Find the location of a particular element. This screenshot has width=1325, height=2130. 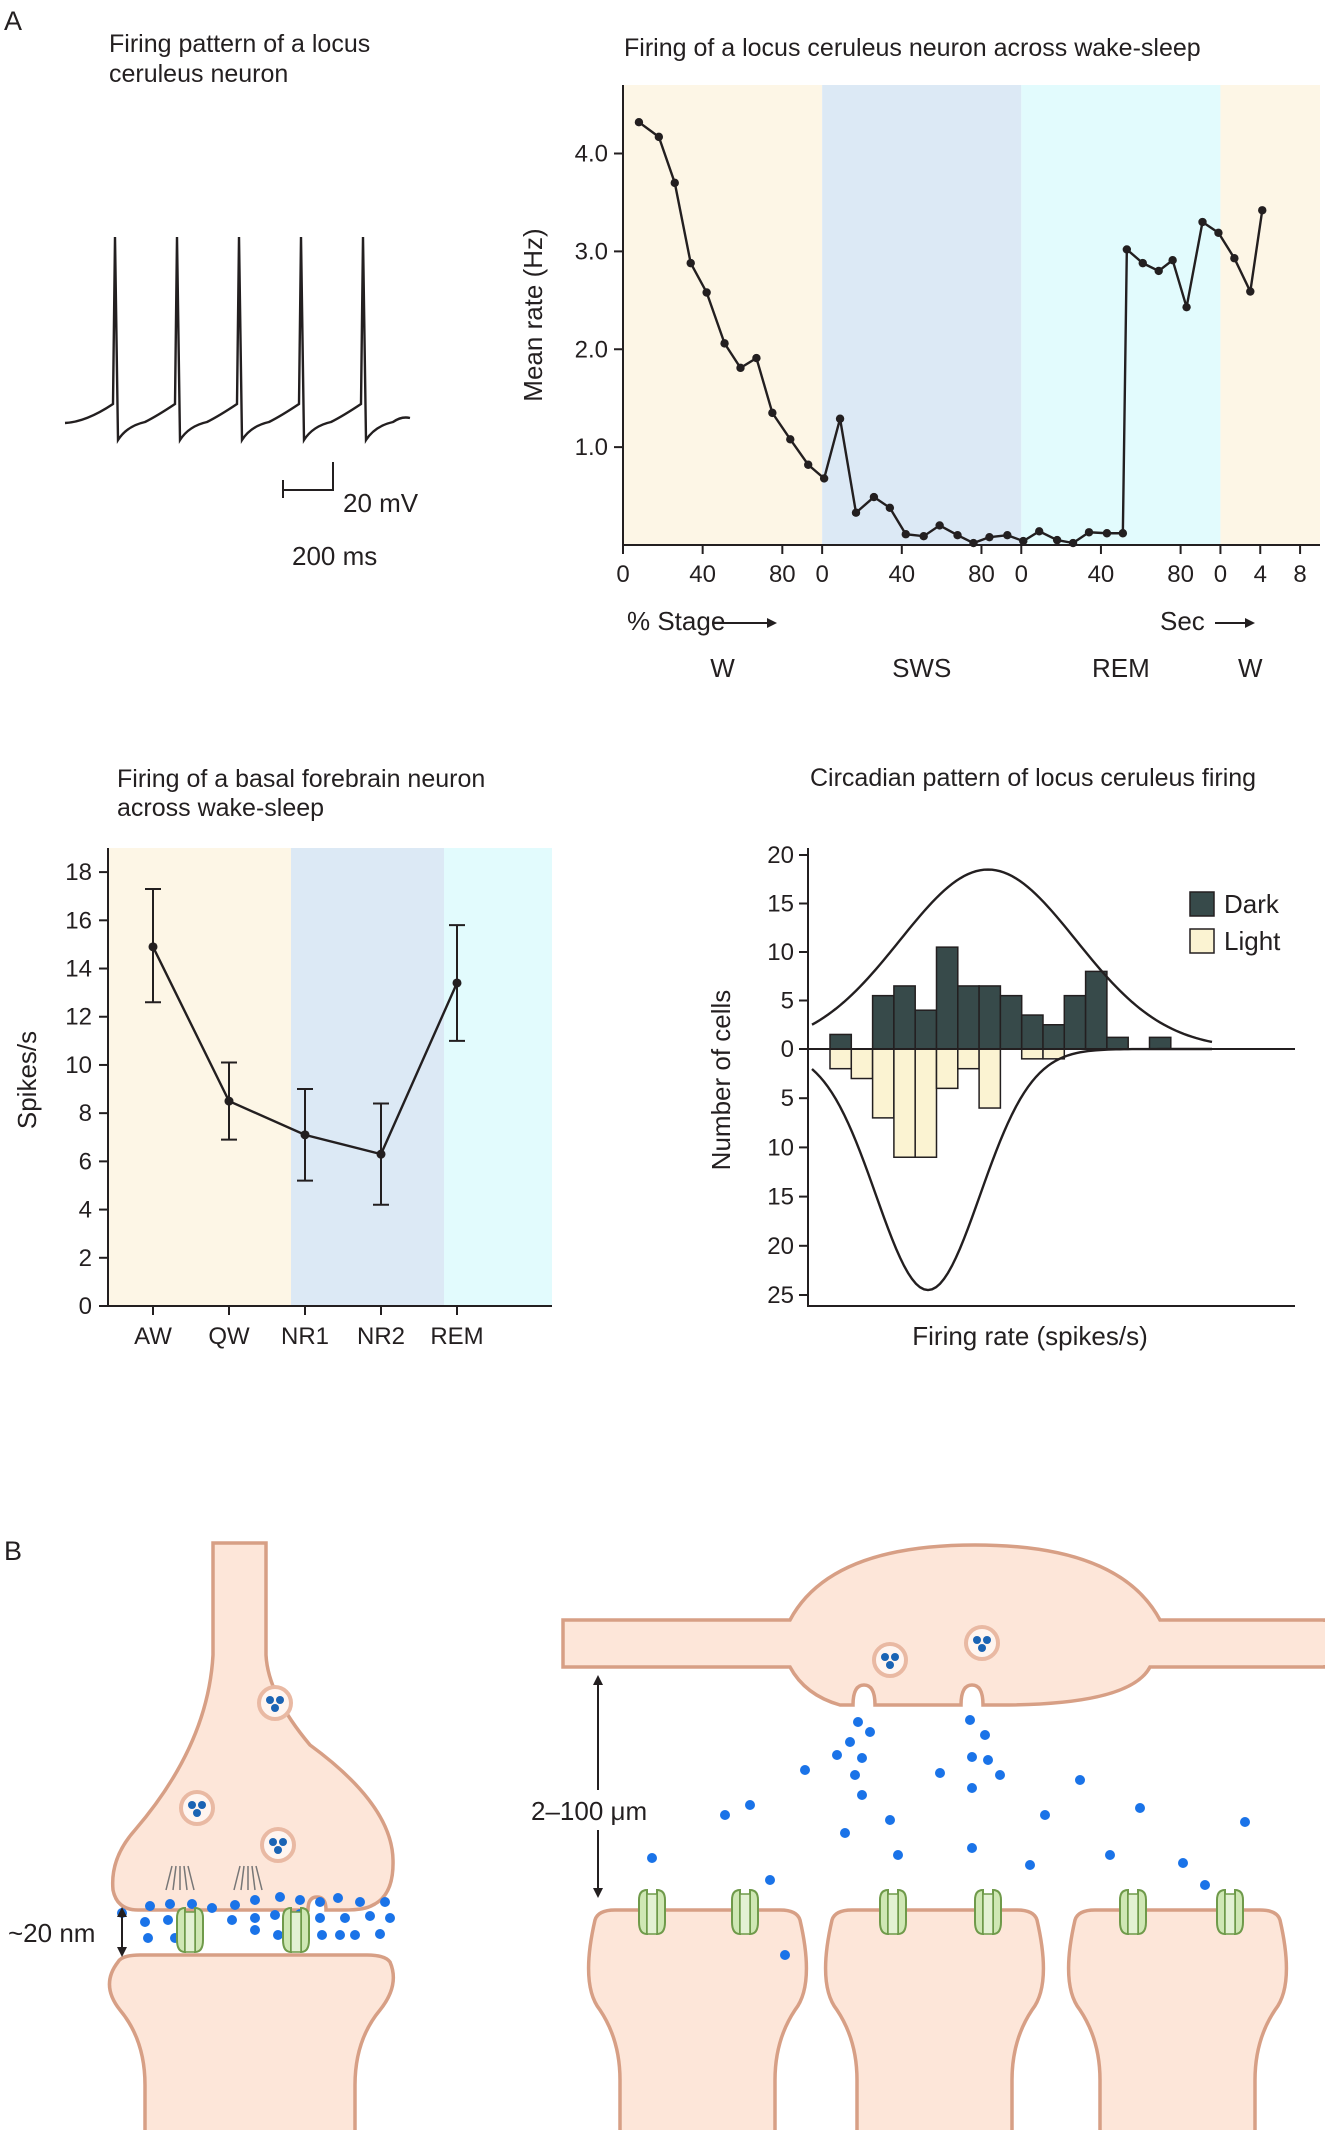

y-tick-label-8: 16 is located at coordinates (78, 920).